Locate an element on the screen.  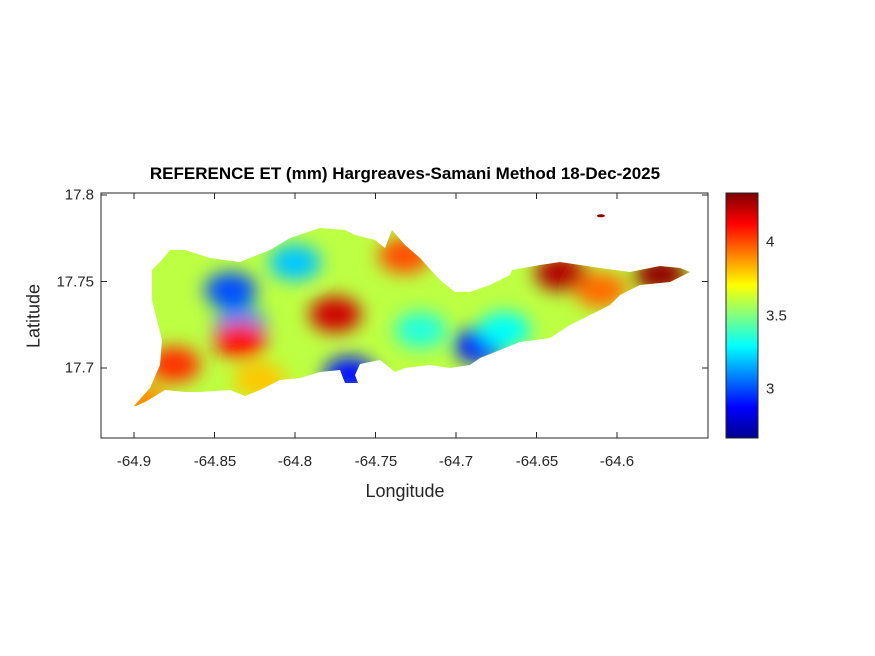
colorbar-tick-label: 3.5 is located at coordinates (776, 316).